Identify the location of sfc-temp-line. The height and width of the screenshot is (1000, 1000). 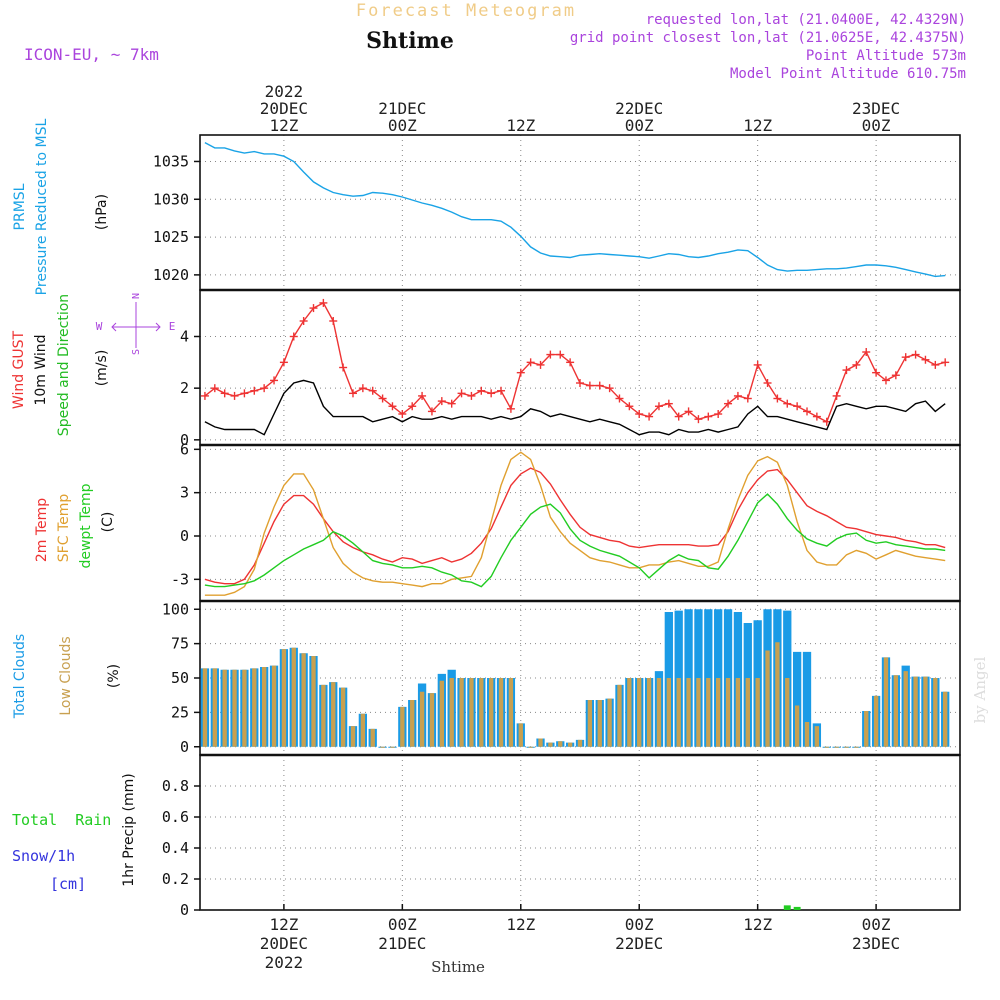
(575, 523).